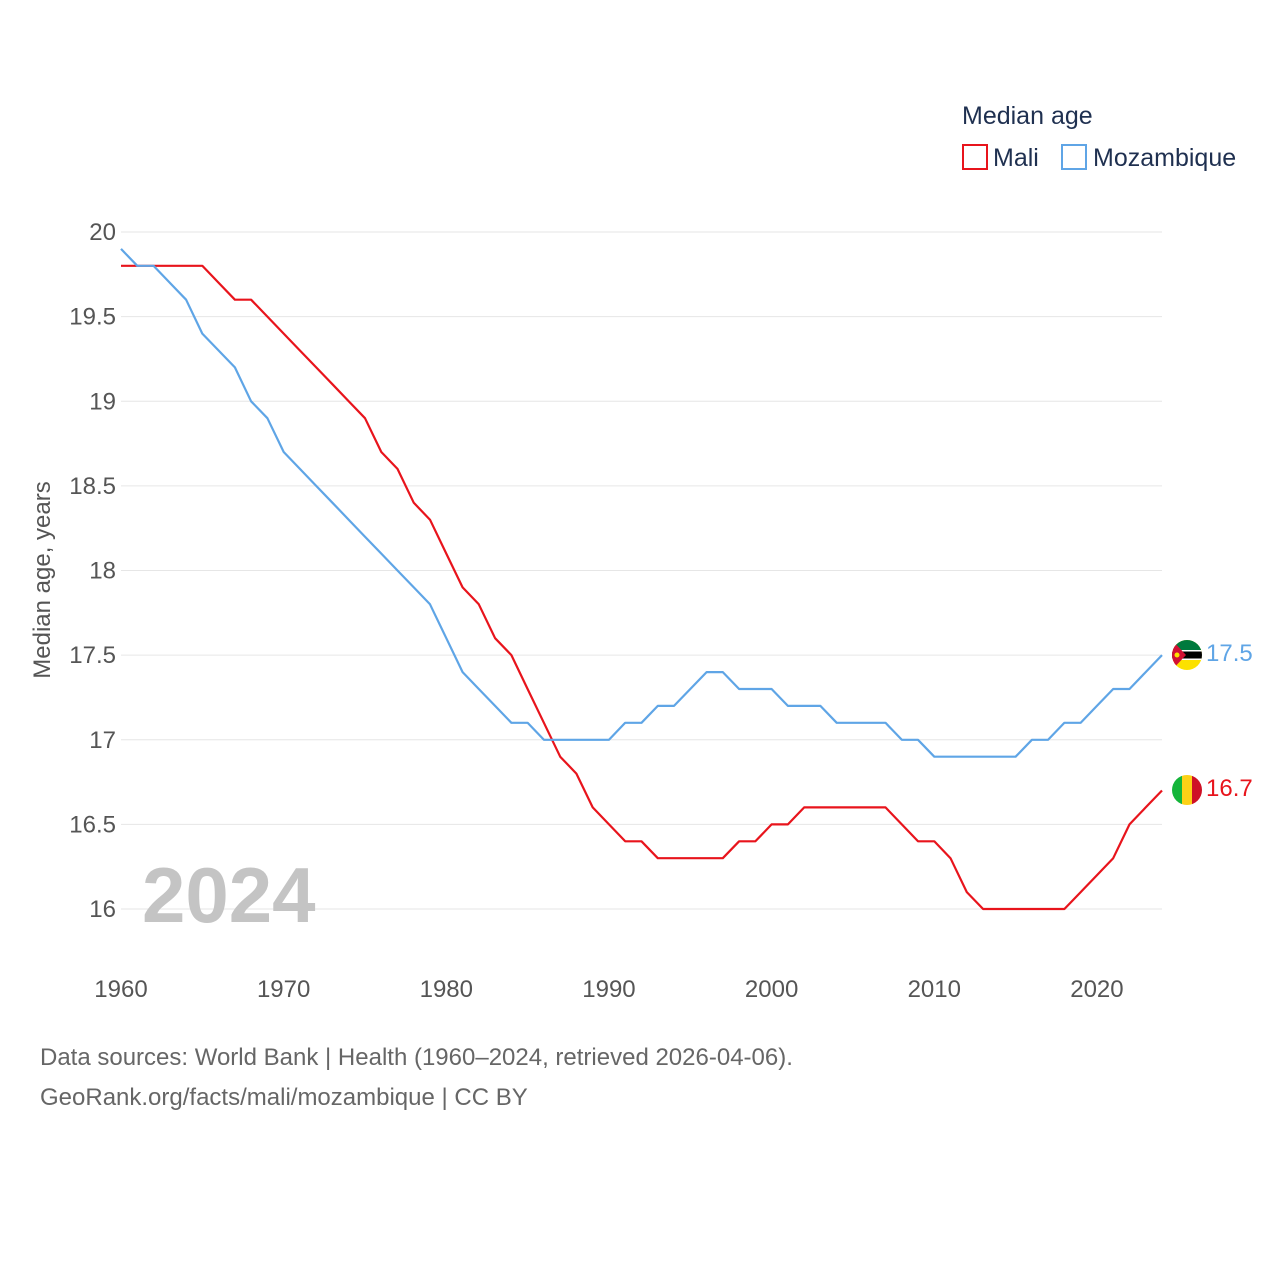 The height and width of the screenshot is (1280, 1280). What do you see at coordinates (92, 824) in the screenshot?
I see `y-tick-label: 16.5` at bounding box center [92, 824].